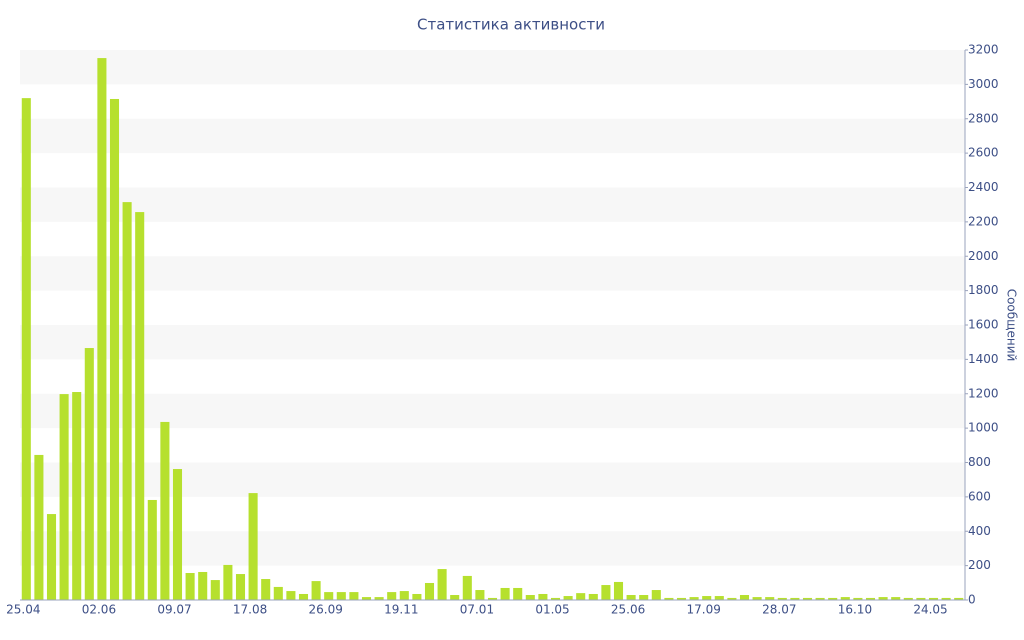 This screenshot has width=1024, height=640. Describe the element at coordinates (326, 610) in the screenshot. I see `x-tick-label: 26.09` at that location.